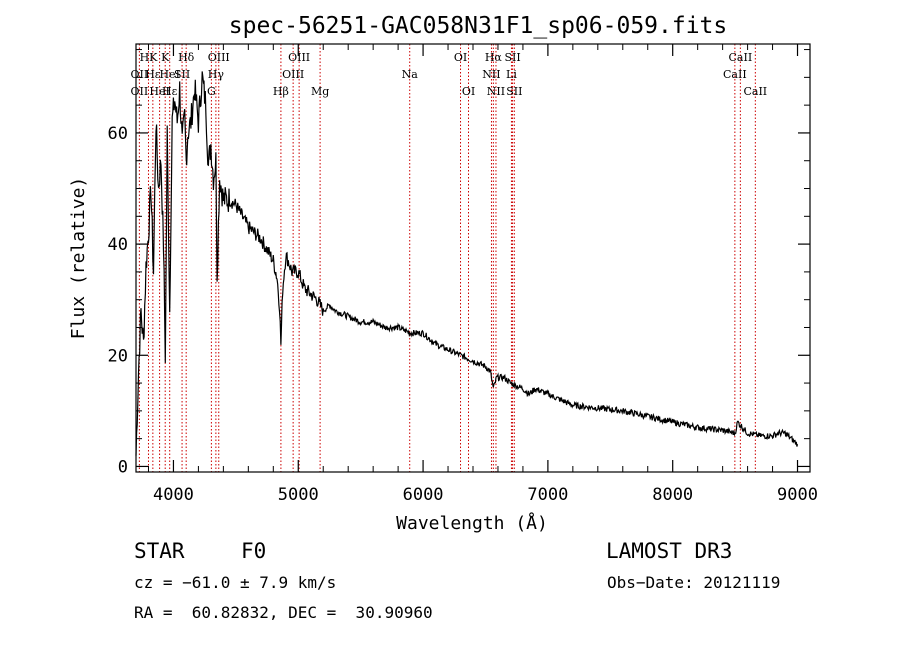 The image size is (900, 649). I want to click on line-label-13: Hβ, so click(281, 91).